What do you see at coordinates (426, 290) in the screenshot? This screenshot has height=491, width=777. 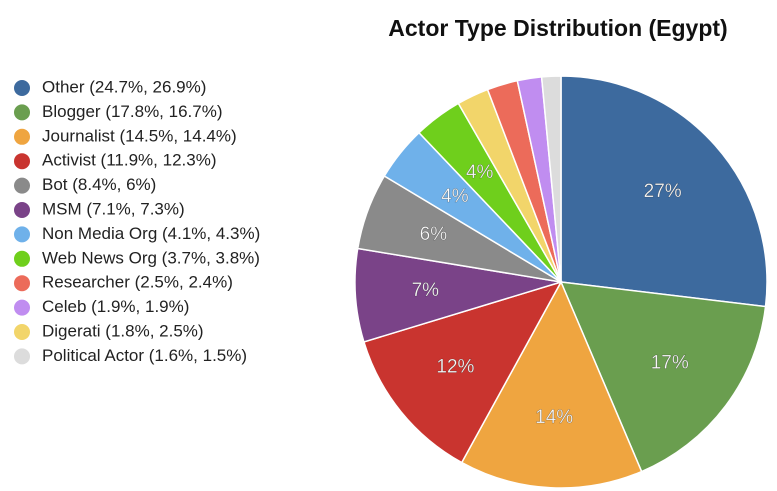 I see `value-label: 7%` at bounding box center [426, 290].